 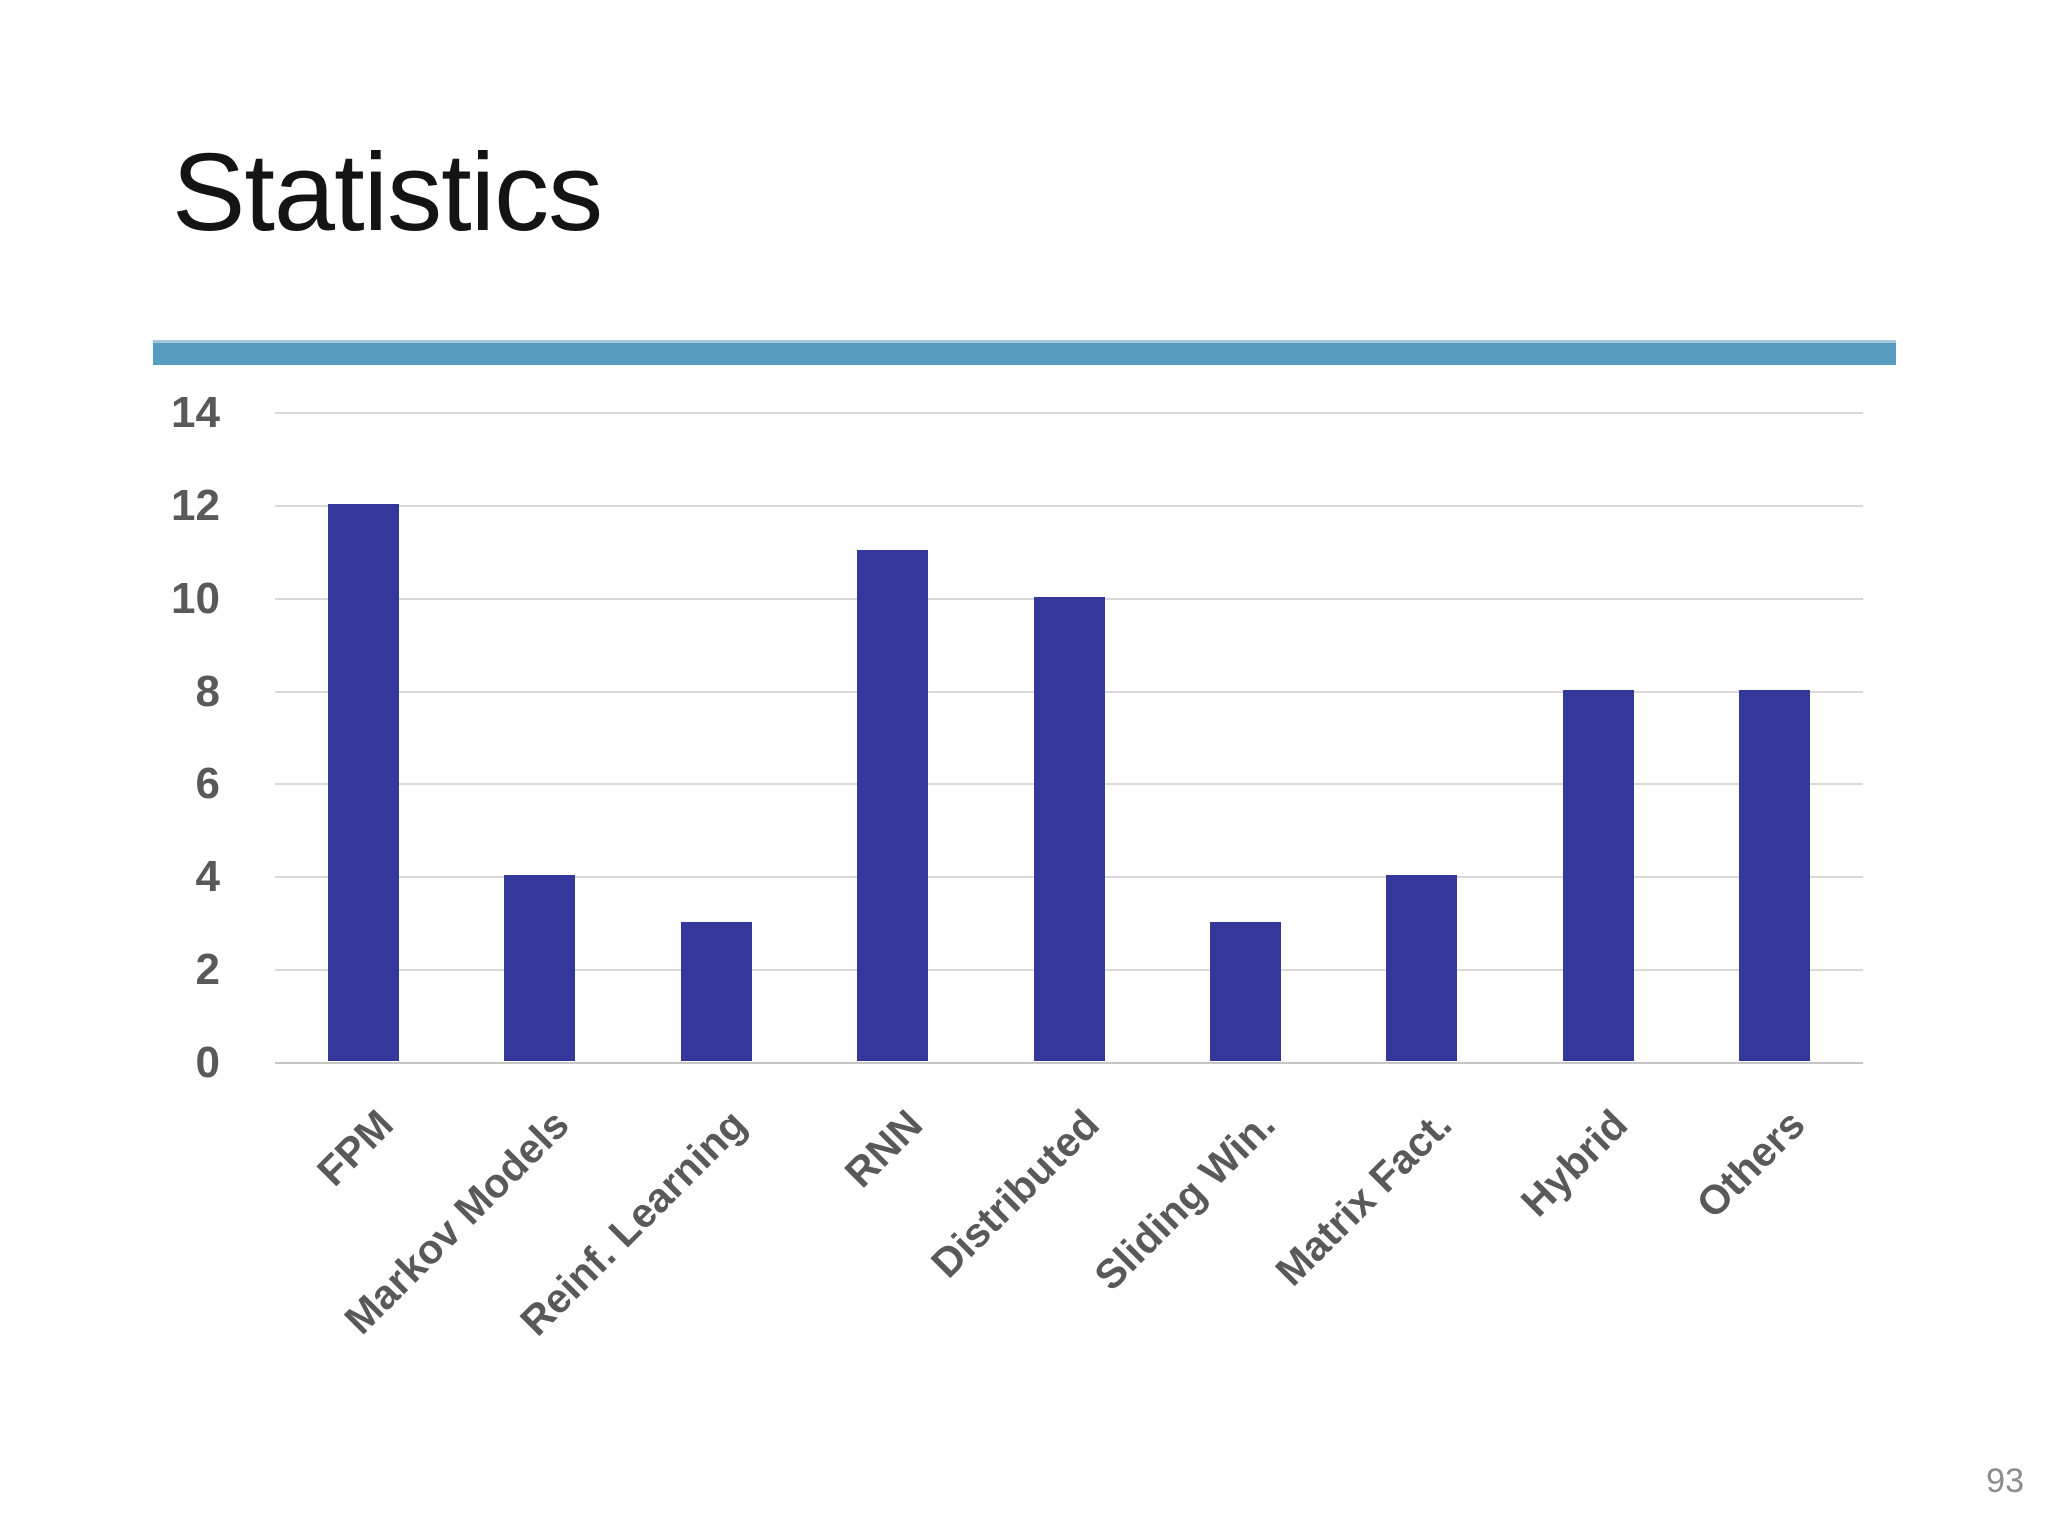 What do you see at coordinates (169, 738) in the screenshot?
I see `y-axis-tick-labels: 0 2 4 6 8 10 12 14` at bounding box center [169, 738].